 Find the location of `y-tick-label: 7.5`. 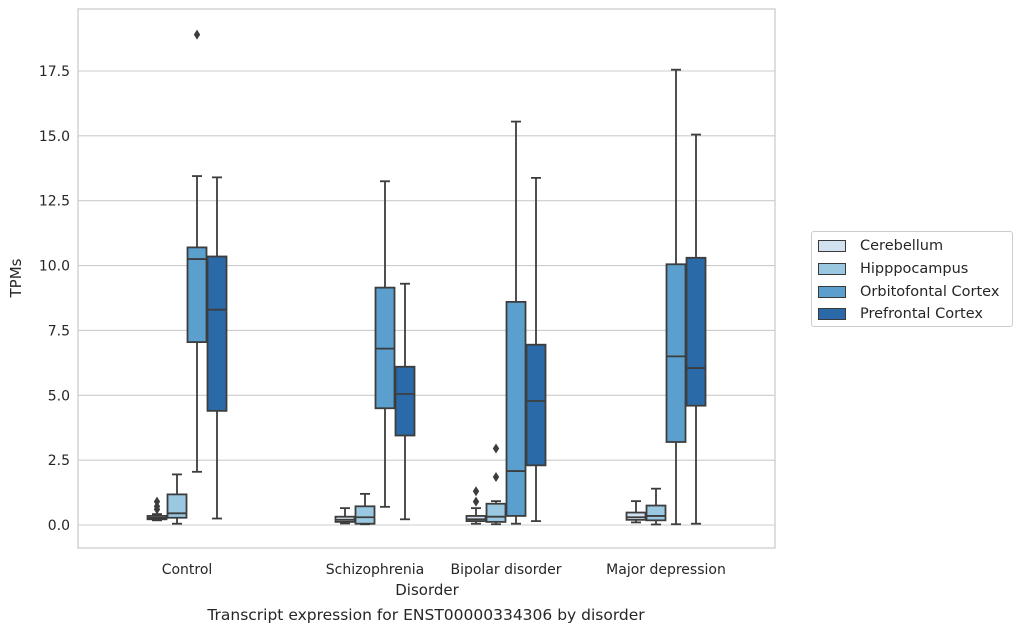

y-tick-label: 7.5 is located at coordinates (59, 331).